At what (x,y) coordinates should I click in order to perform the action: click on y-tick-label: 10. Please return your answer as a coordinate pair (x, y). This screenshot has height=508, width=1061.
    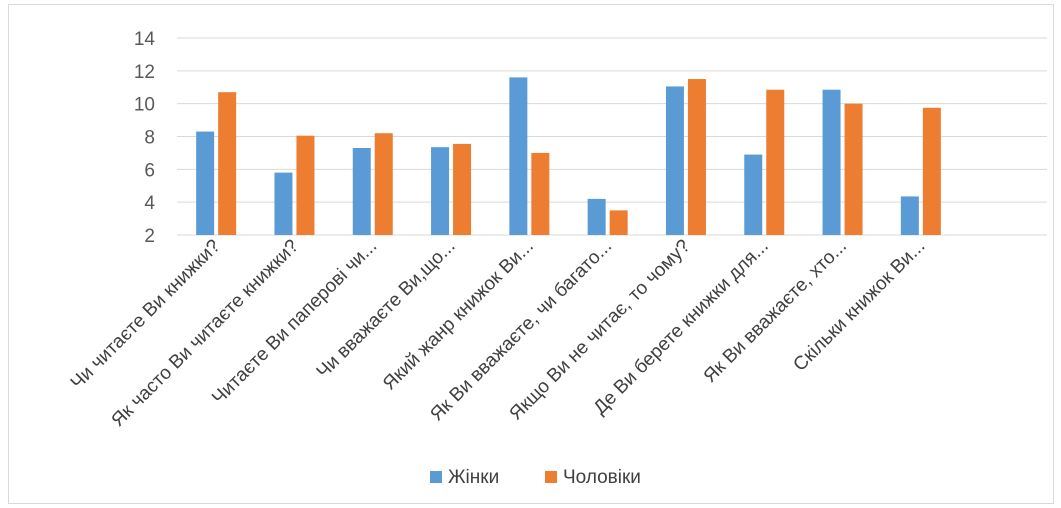
    Looking at the image, I should click on (144, 105).